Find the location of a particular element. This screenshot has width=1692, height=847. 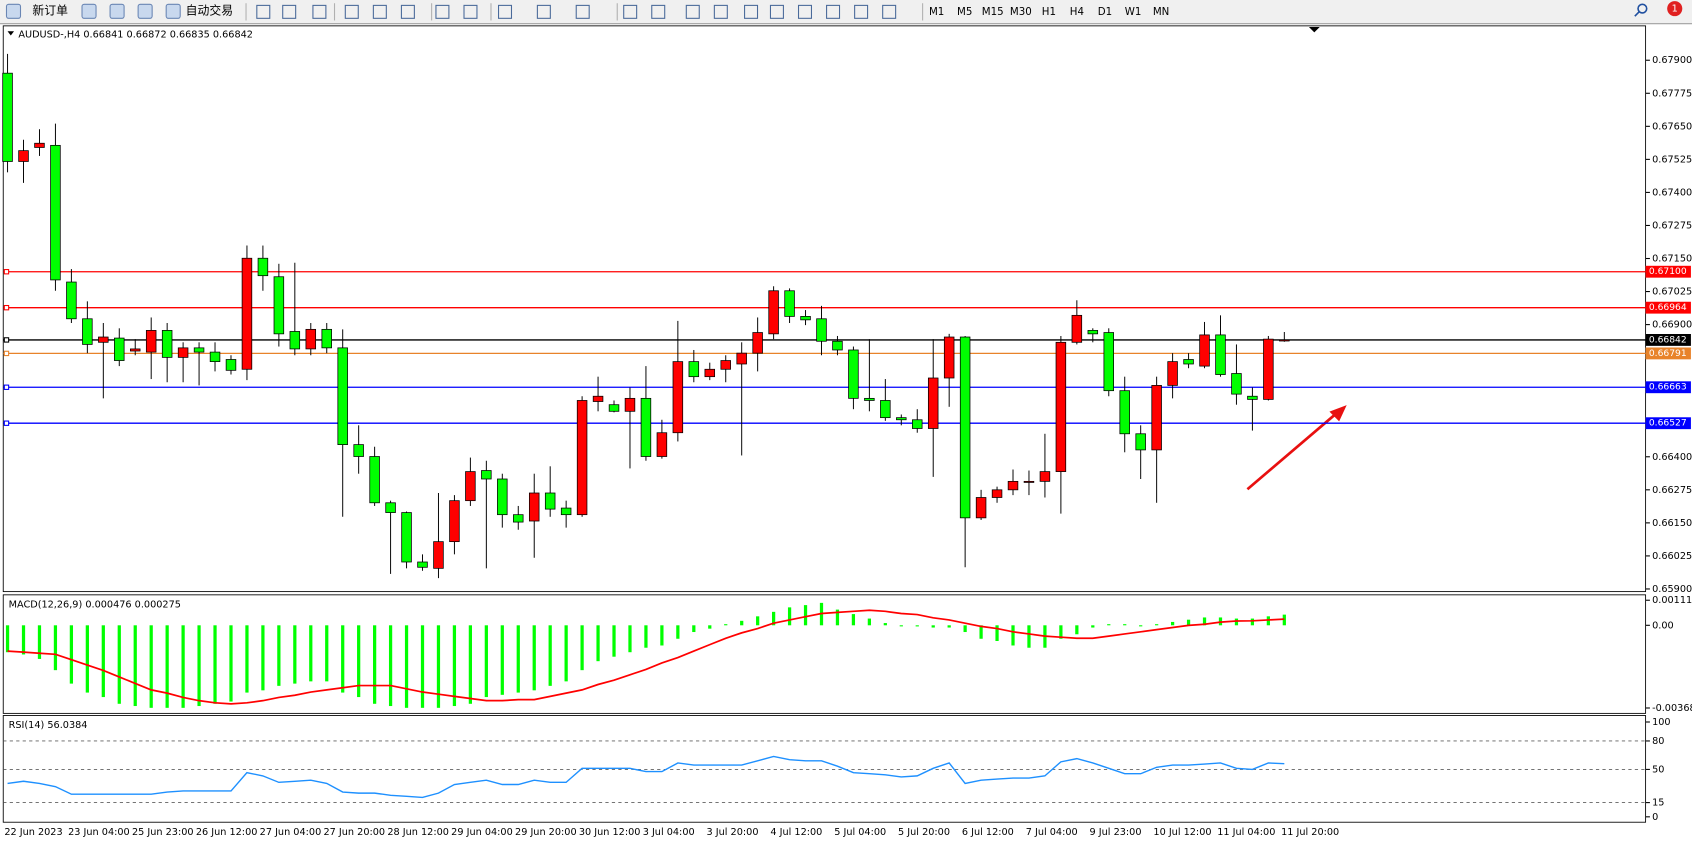

search-icon is located at coordinates (1642, 8).